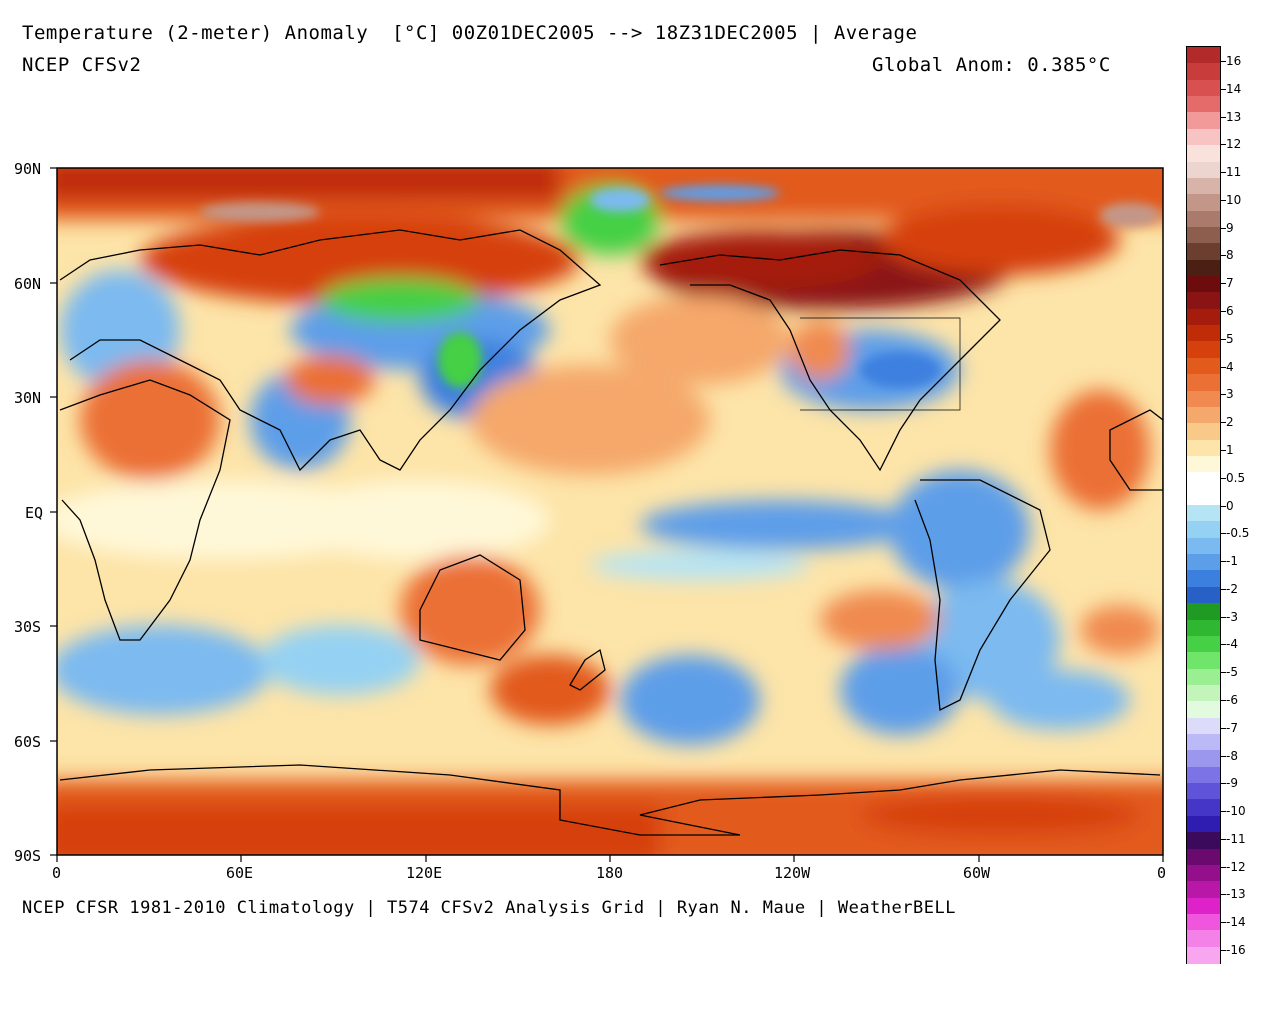 The width and height of the screenshot is (1280, 1024). I want to click on lat-label-eq: EQ, so click(34, 513).